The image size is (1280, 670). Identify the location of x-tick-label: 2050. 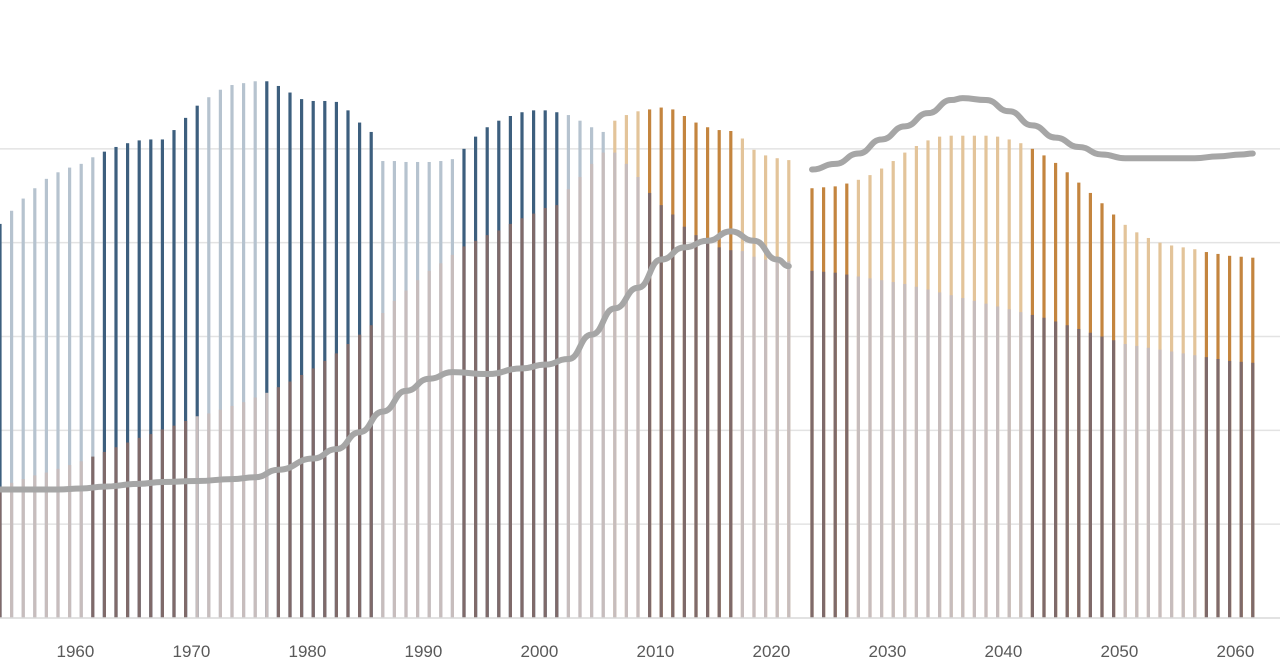
(1119, 651).